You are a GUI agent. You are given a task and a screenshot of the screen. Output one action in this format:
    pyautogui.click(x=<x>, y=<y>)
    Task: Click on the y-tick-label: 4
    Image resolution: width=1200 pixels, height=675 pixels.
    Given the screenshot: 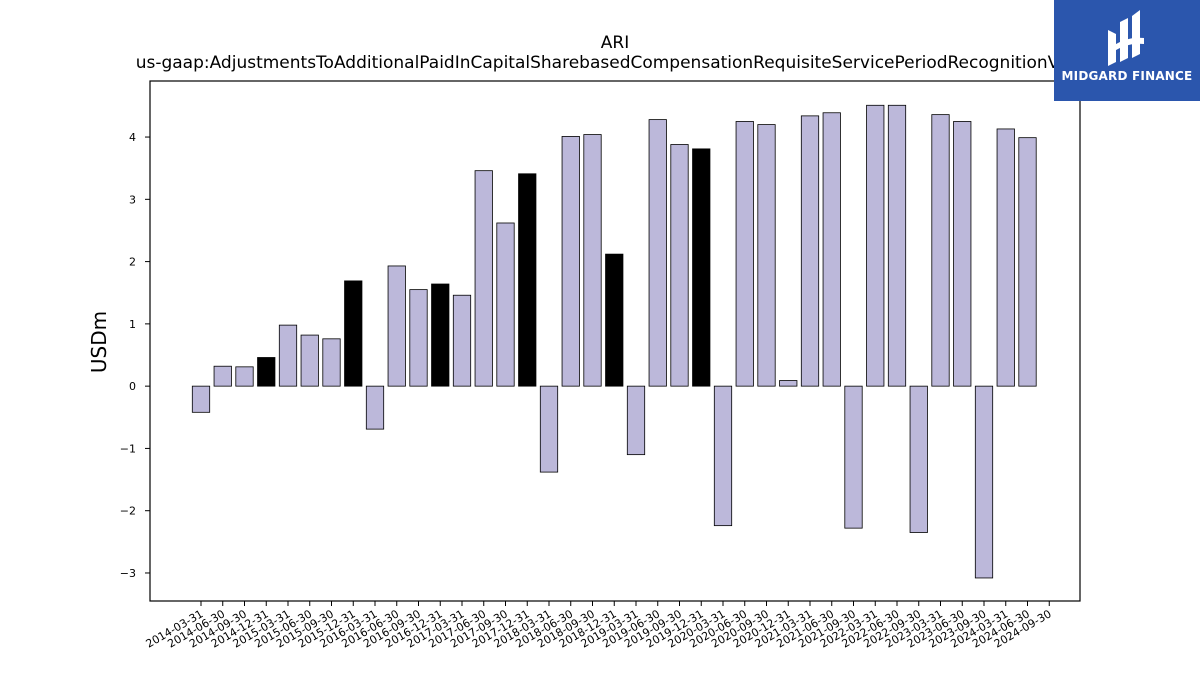 What is the action you would take?
    pyautogui.click(x=132, y=137)
    